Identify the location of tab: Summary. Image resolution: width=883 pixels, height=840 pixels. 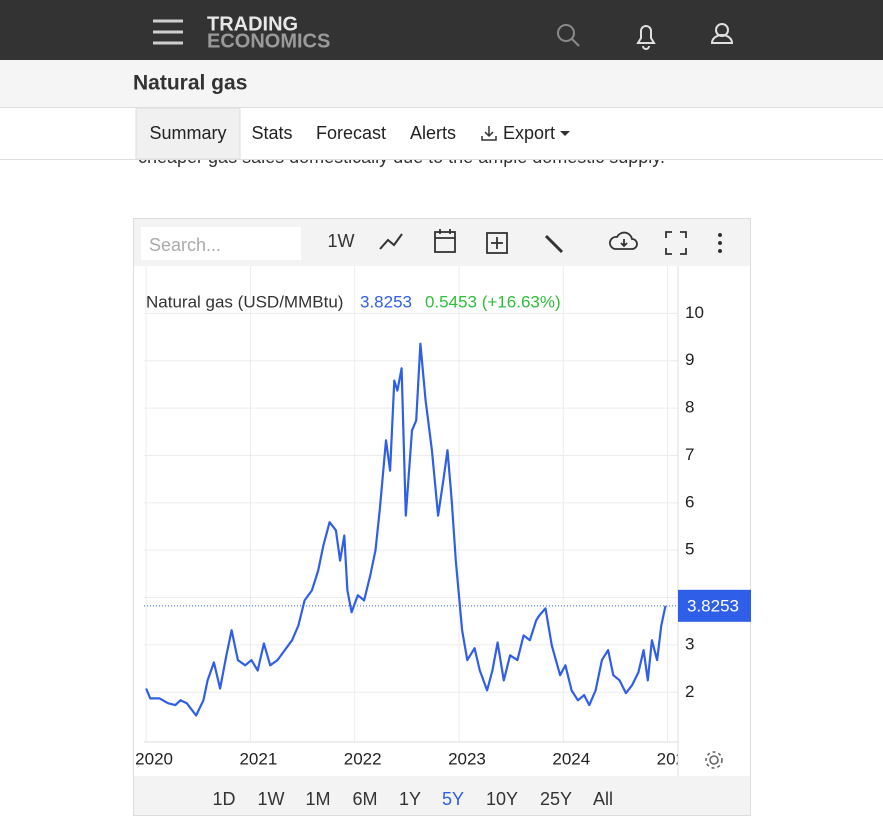
(187, 133).